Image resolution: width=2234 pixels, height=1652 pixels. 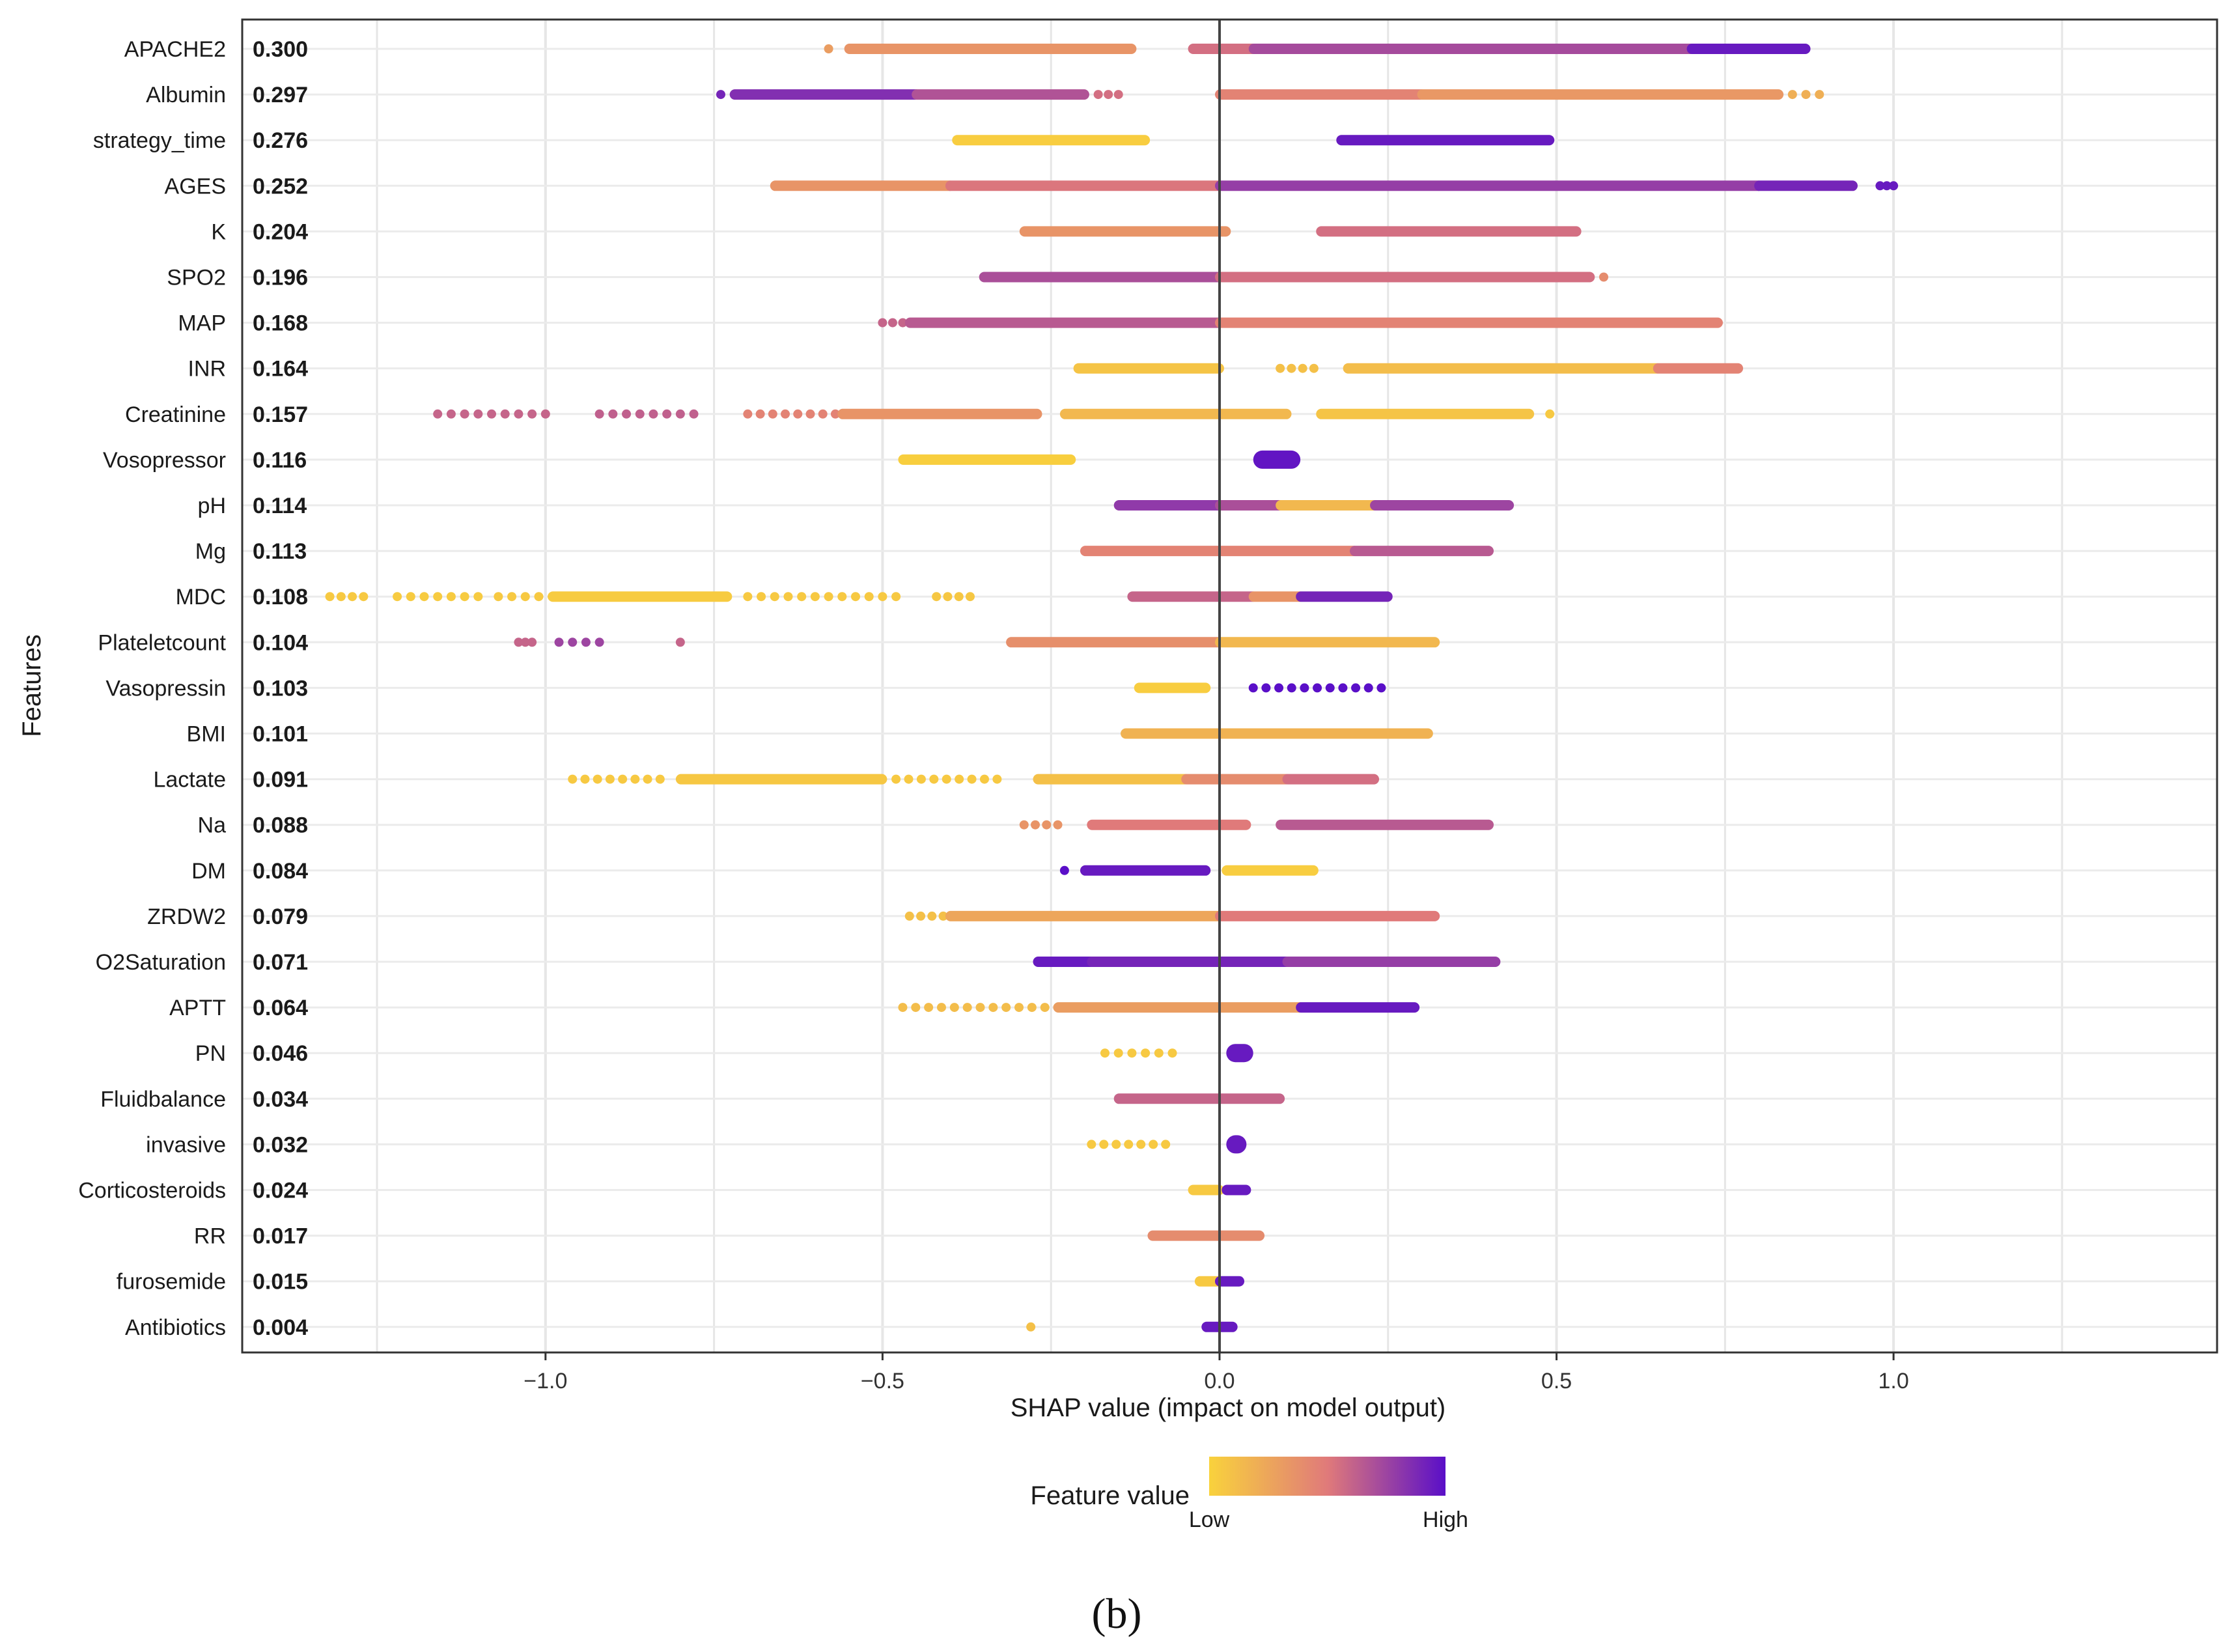 What do you see at coordinates (196, 278) in the screenshot?
I see `feature-name-label: SPO2` at bounding box center [196, 278].